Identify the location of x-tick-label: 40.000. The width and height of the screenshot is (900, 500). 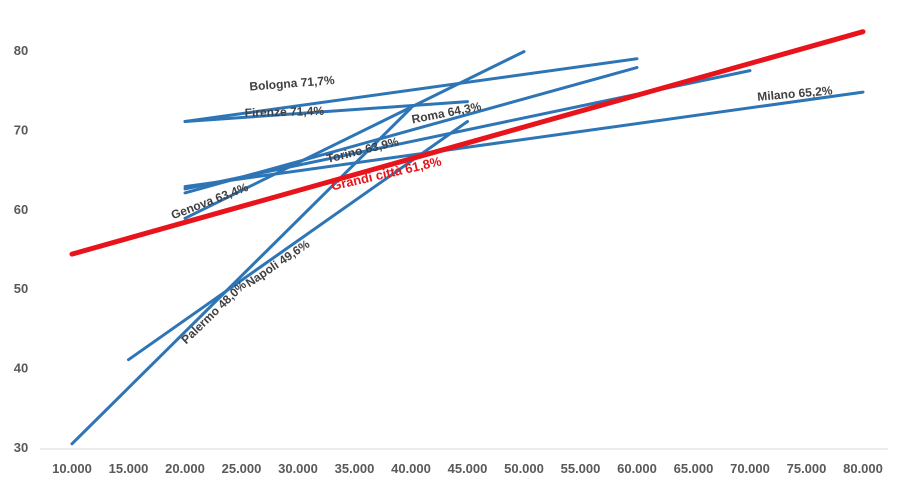
(411, 468).